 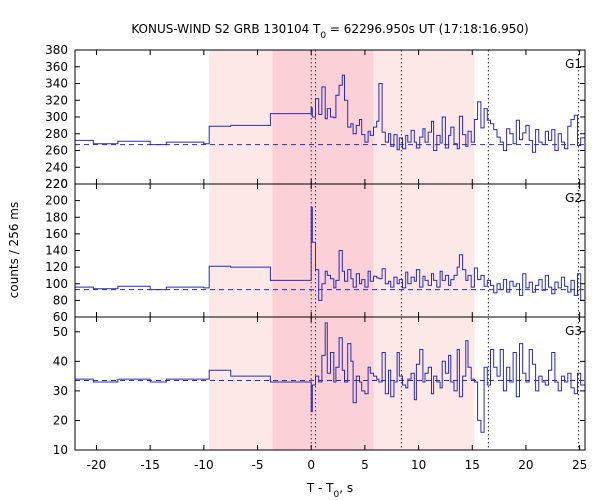 I want to click on count-rate-step-line, so click(x=330, y=113).